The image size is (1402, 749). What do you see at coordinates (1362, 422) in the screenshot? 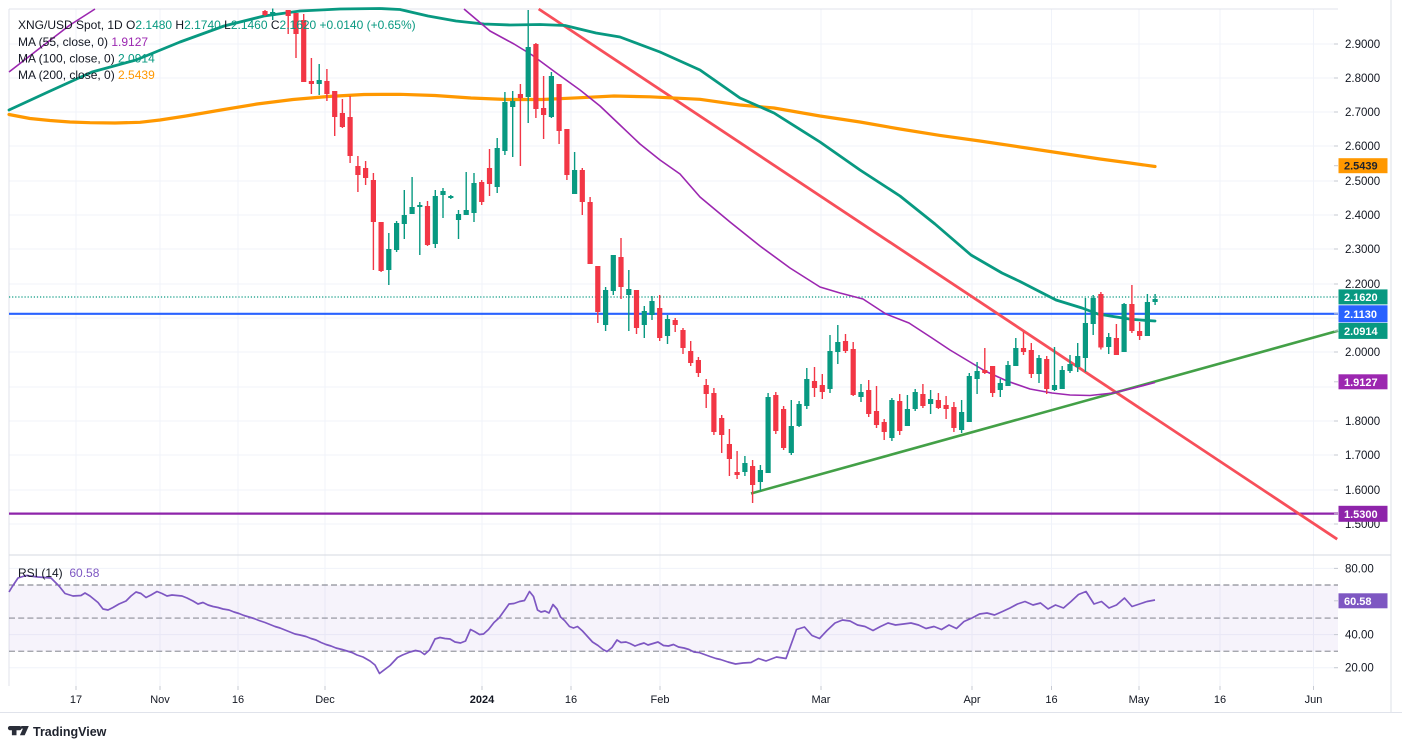
I see `svg-text: 1.8000` at bounding box center [1362, 422].